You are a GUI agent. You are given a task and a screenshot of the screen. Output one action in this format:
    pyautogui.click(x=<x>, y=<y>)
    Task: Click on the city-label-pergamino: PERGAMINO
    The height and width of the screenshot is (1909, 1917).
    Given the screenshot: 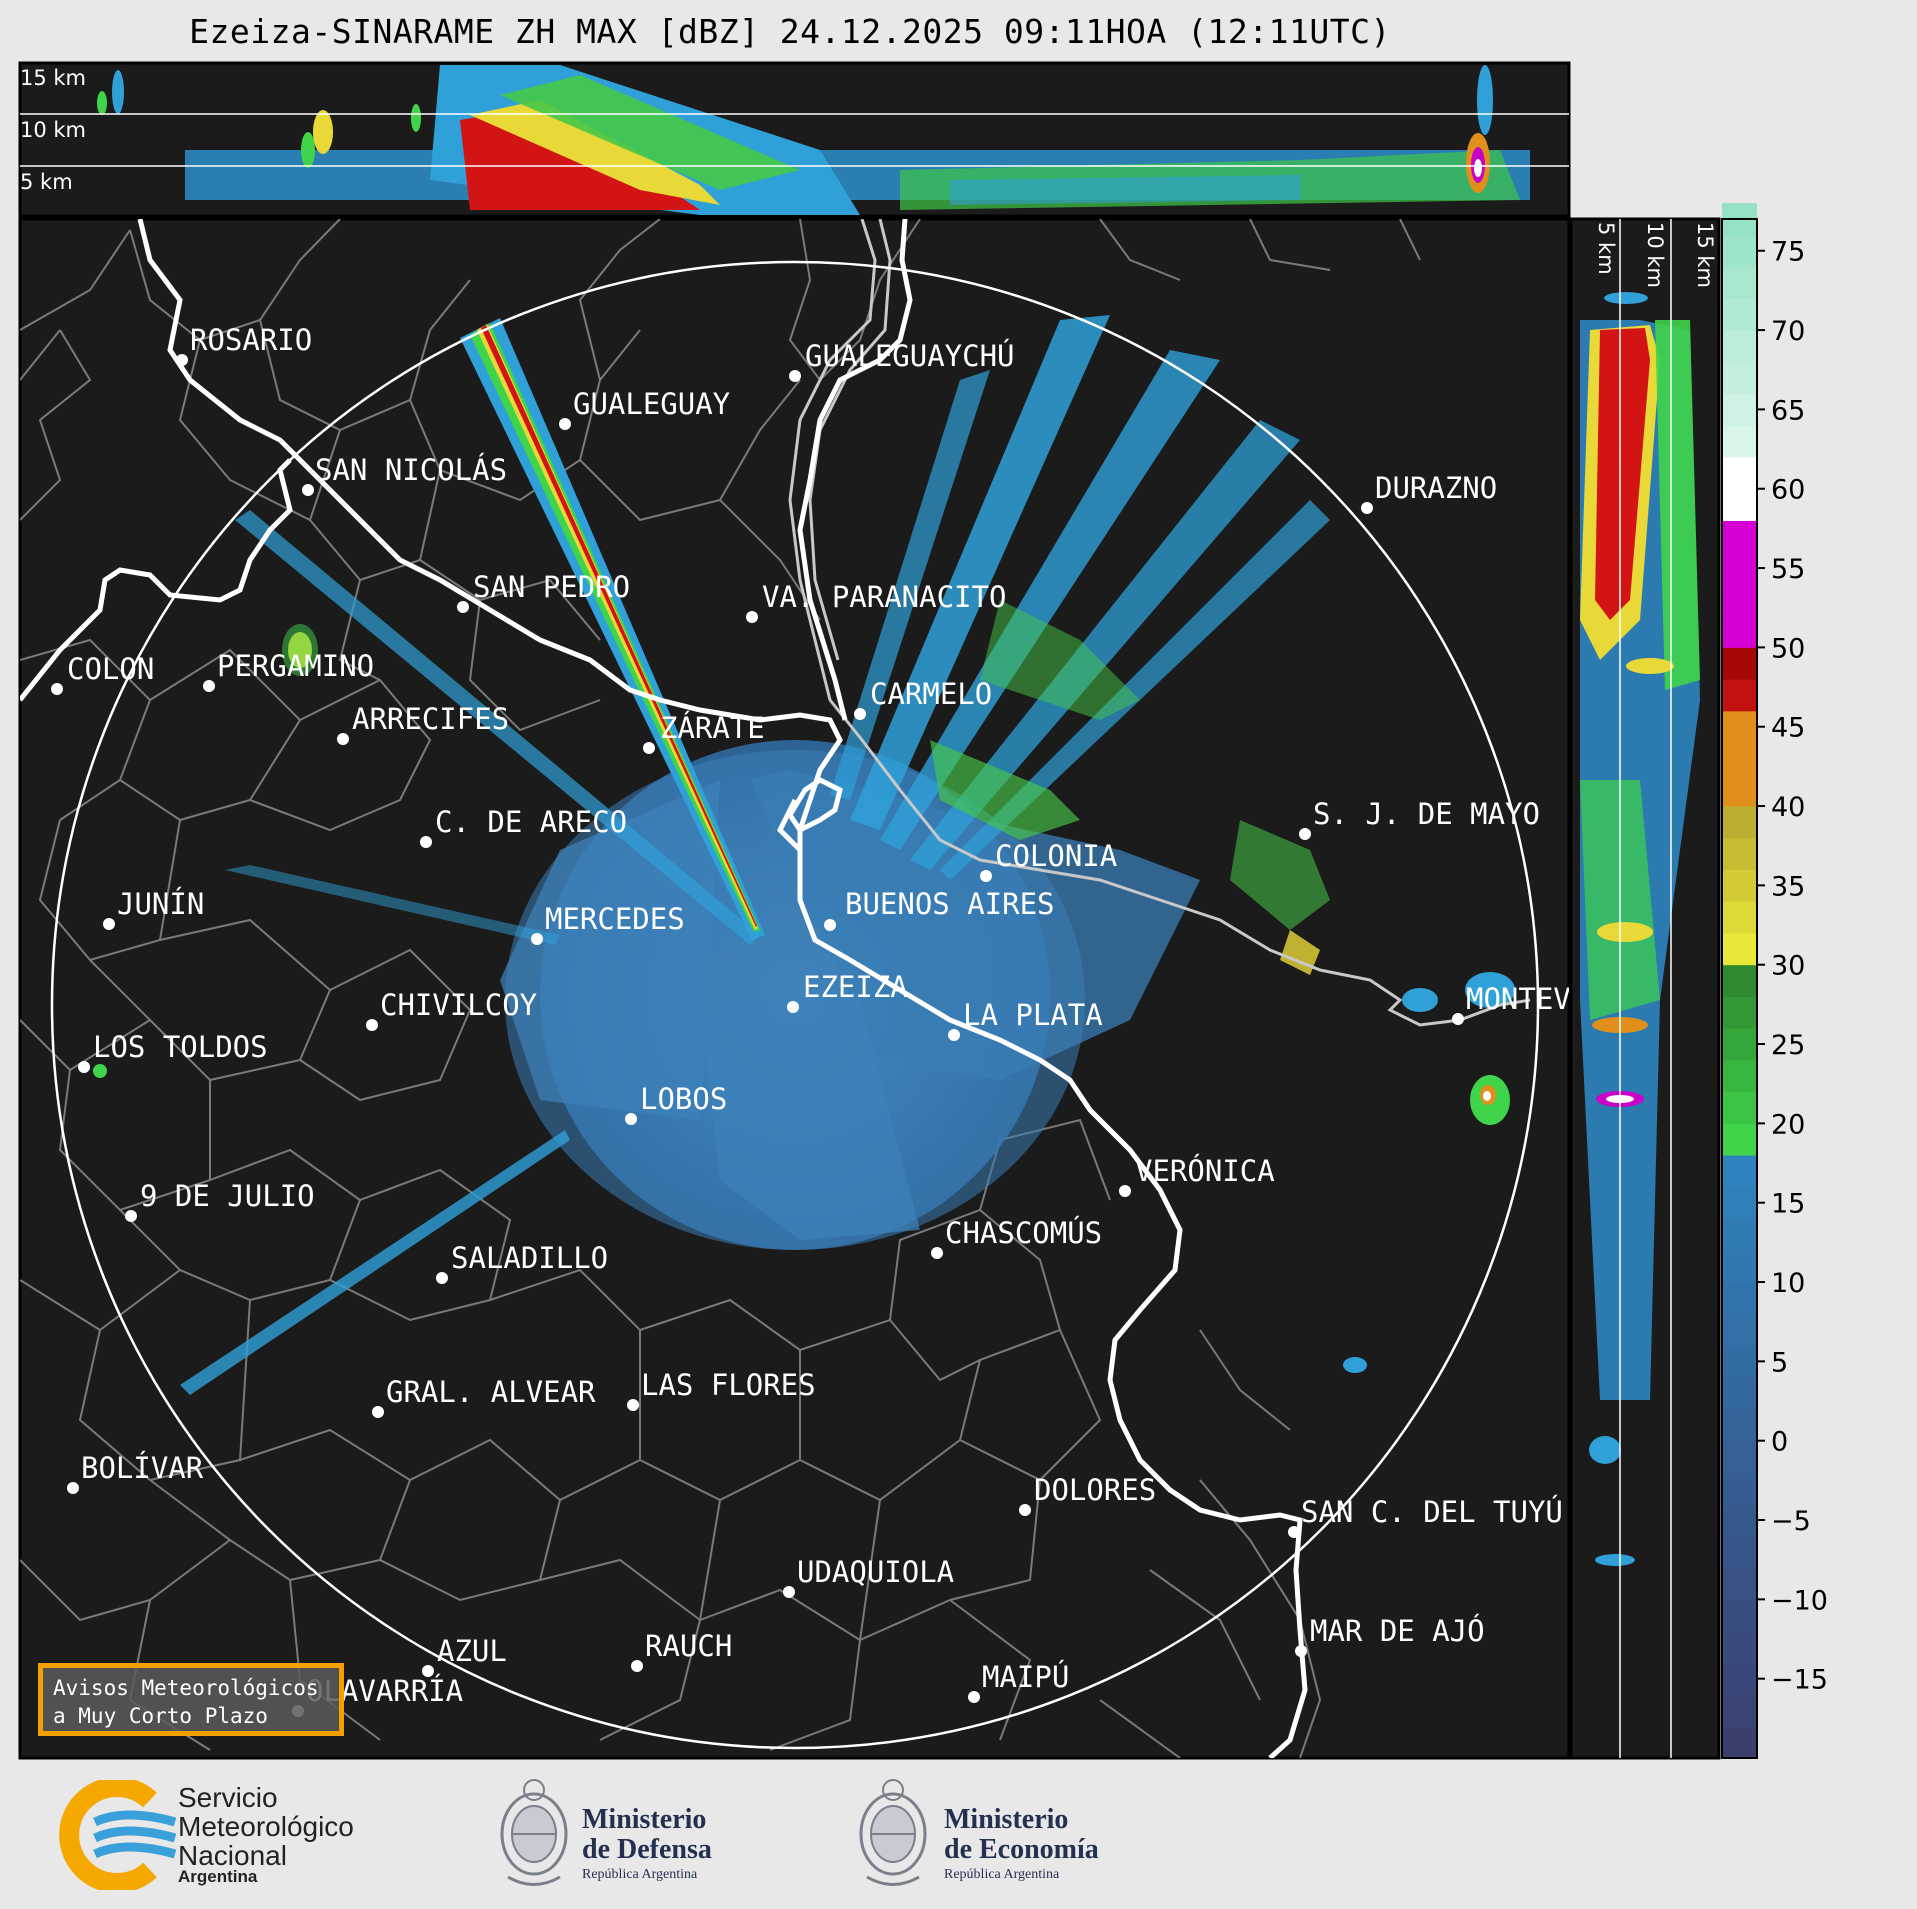 What is the action you would take?
    pyautogui.click(x=295, y=666)
    